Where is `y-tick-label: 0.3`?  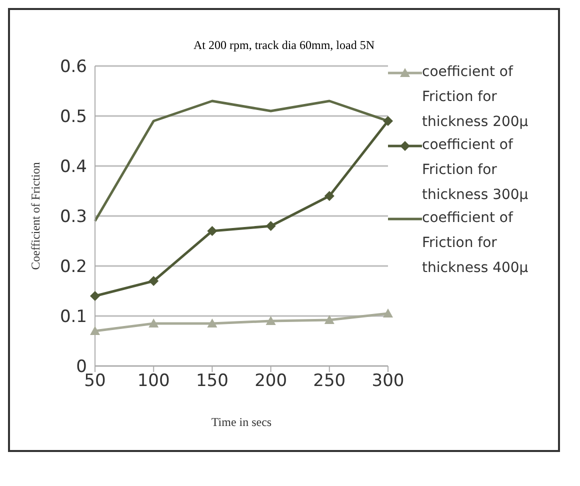 y-tick-label: 0.3 is located at coordinates (73, 217).